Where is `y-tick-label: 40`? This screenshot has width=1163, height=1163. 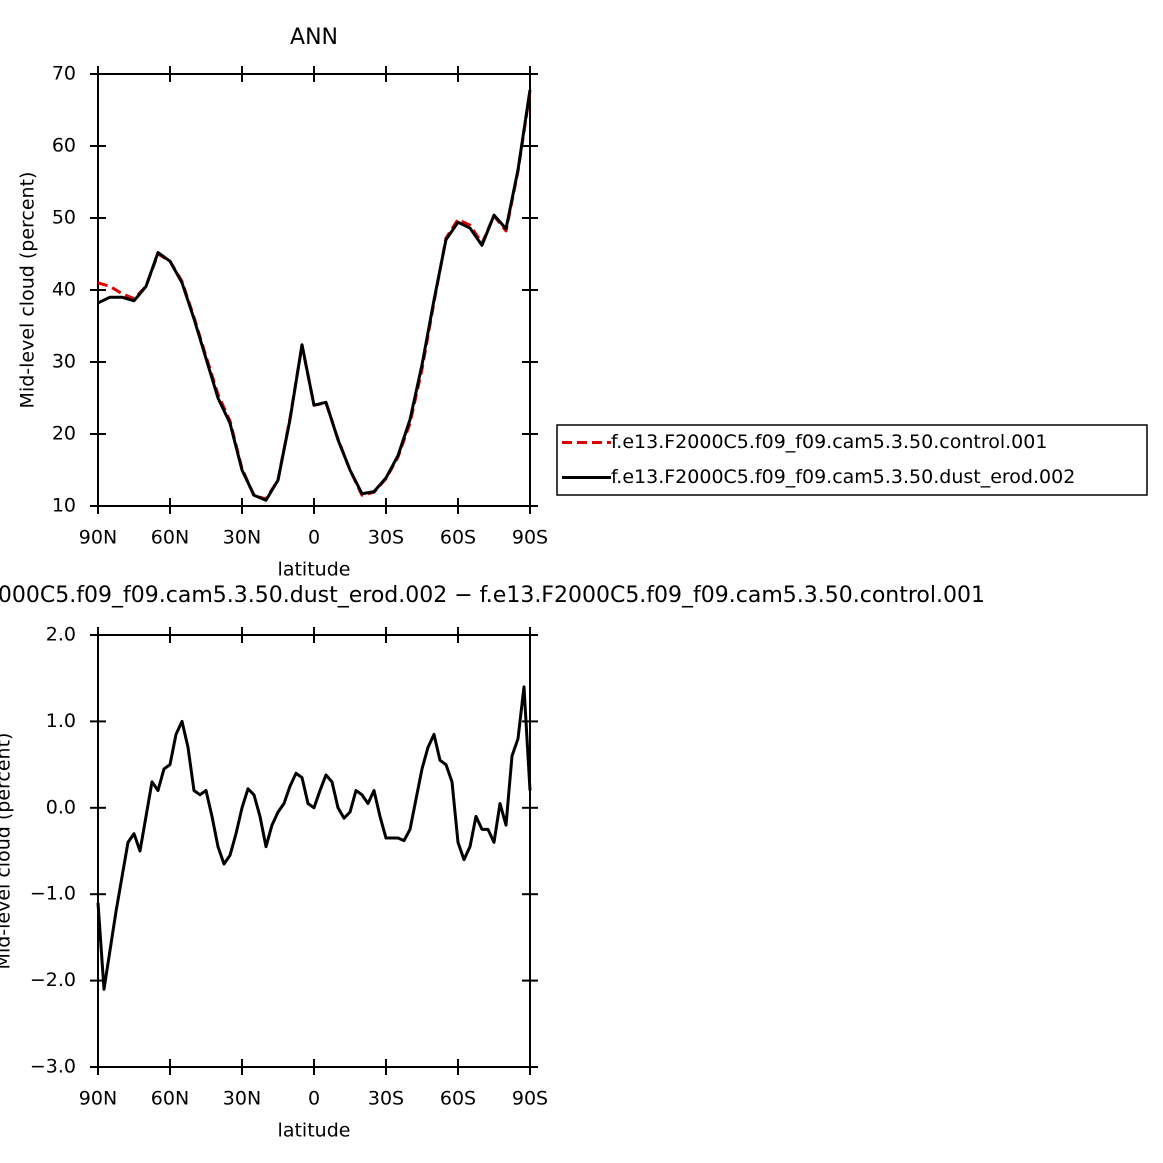
y-tick-label: 40 is located at coordinates (64, 290).